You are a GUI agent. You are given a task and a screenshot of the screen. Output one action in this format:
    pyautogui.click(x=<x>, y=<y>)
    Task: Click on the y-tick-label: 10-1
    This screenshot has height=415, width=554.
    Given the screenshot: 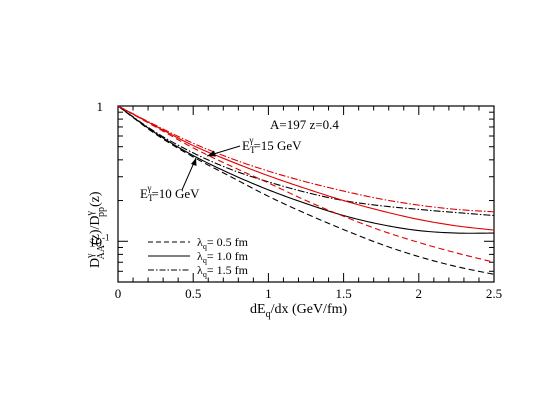 What is the action you would take?
    pyautogui.click(x=99, y=240)
    